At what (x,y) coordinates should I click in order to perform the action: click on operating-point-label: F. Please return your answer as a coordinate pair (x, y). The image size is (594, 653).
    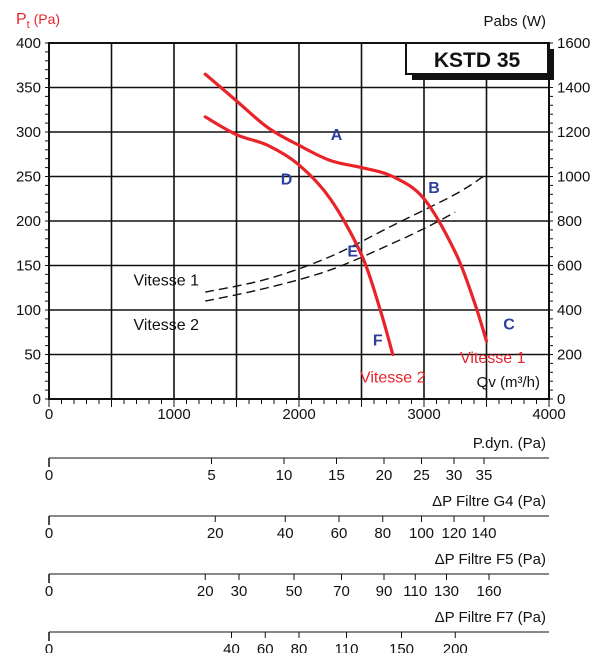
    Looking at the image, I should click on (378, 340).